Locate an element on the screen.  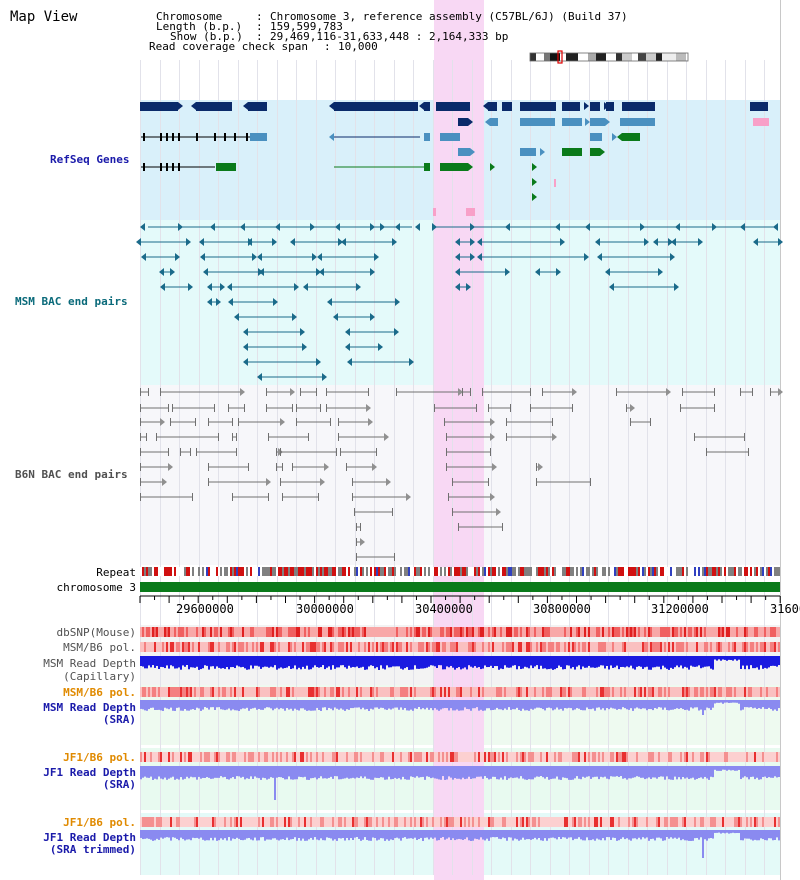
msm-depth-sra-label: MSM Read Depth is located at coordinates (89, 707).